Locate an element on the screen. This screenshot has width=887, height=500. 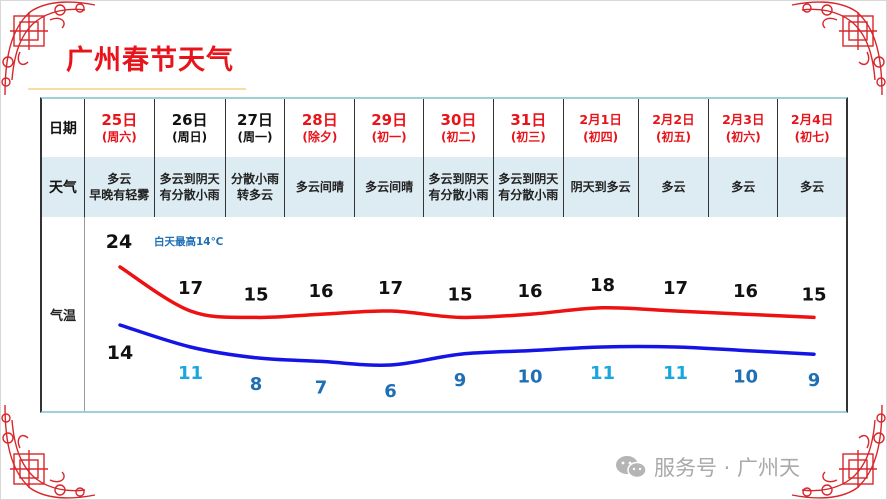
watermark: 服务号 · 广州天 is located at coordinates (707, 467).